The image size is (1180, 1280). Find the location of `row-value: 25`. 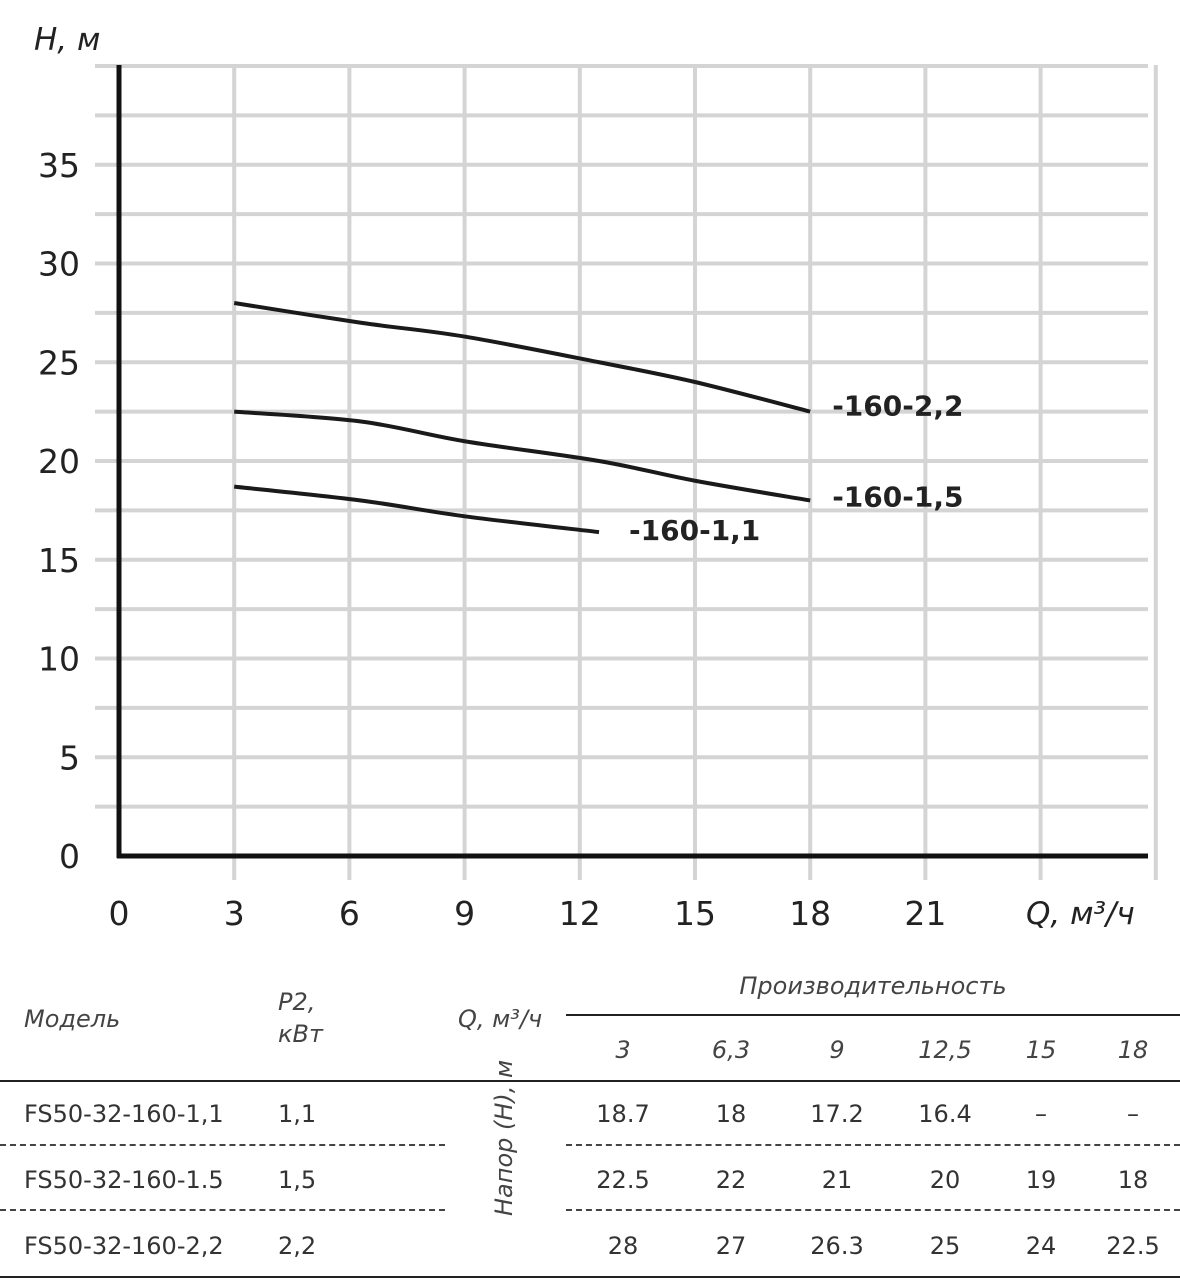

row-value: 25 is located at coordinates (945, 1246).